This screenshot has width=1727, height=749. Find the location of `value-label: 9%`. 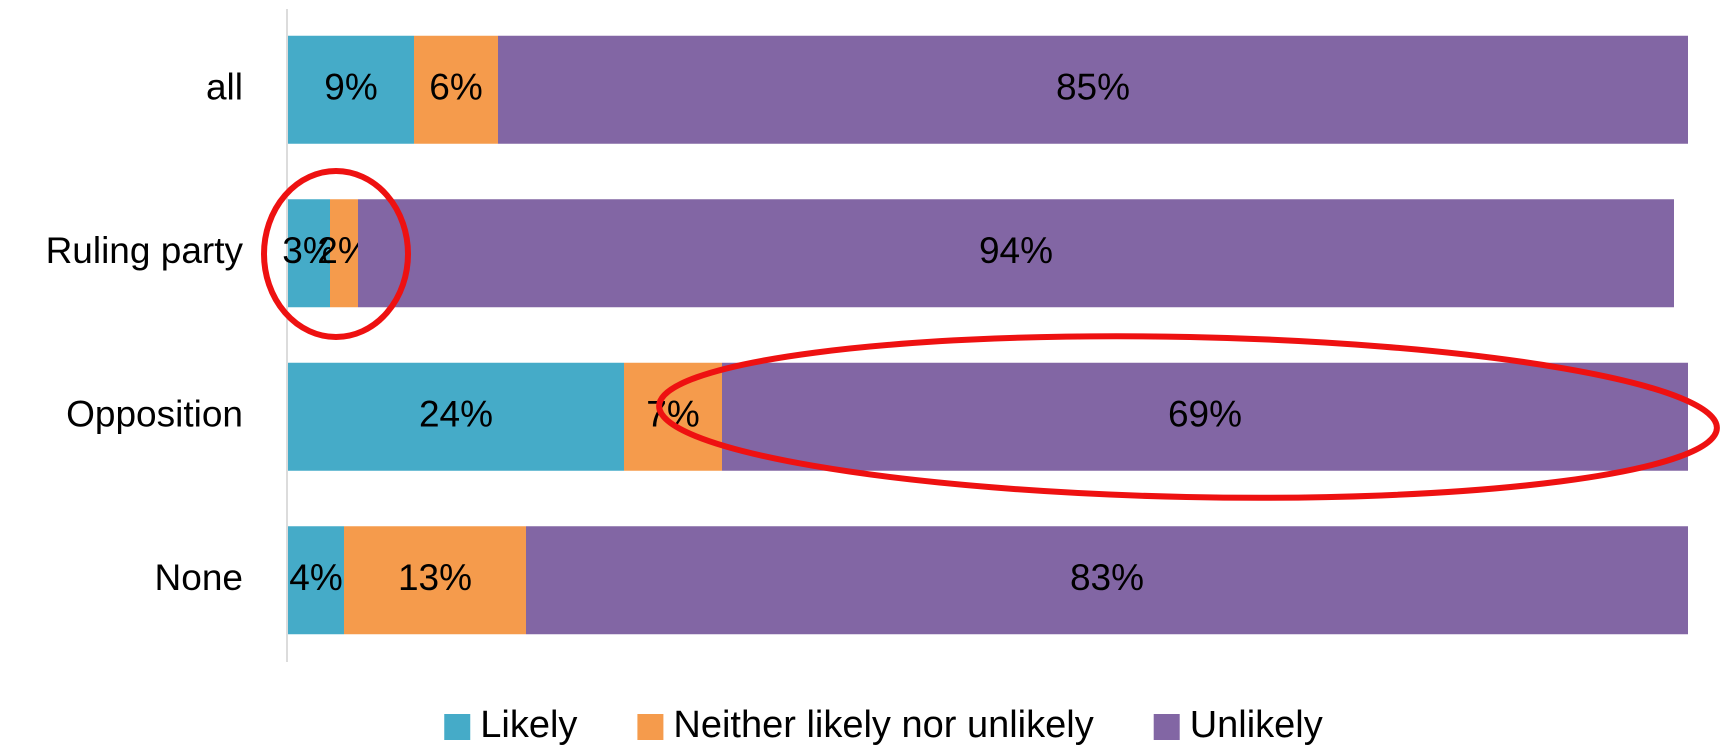

value-label: 9% is located at coordinates (350, 87).